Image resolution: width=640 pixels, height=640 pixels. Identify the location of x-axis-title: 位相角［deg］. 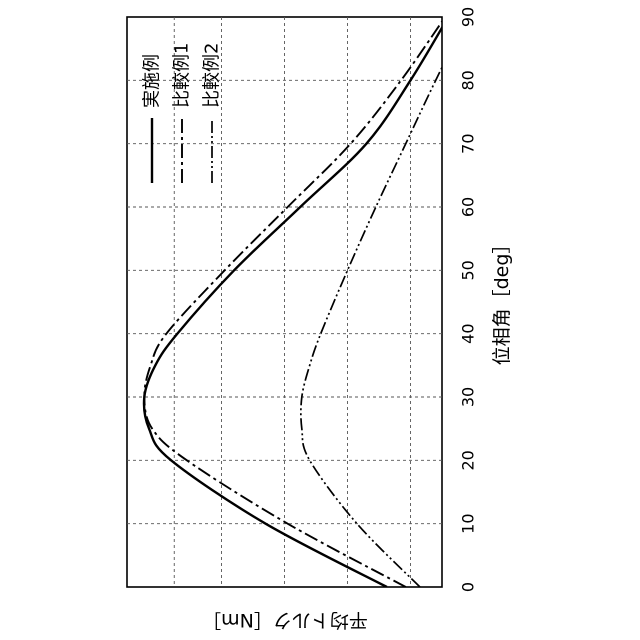
(502, 300).